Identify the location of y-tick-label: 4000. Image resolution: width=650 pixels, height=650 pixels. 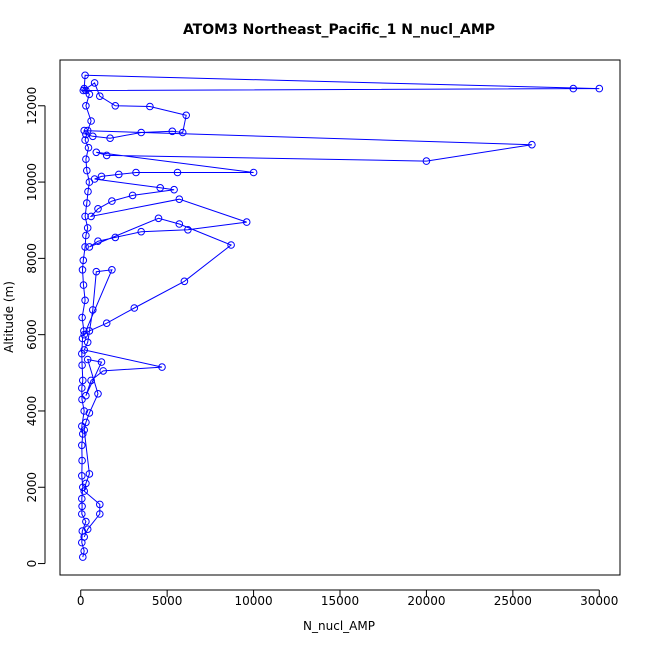
(32, 411).